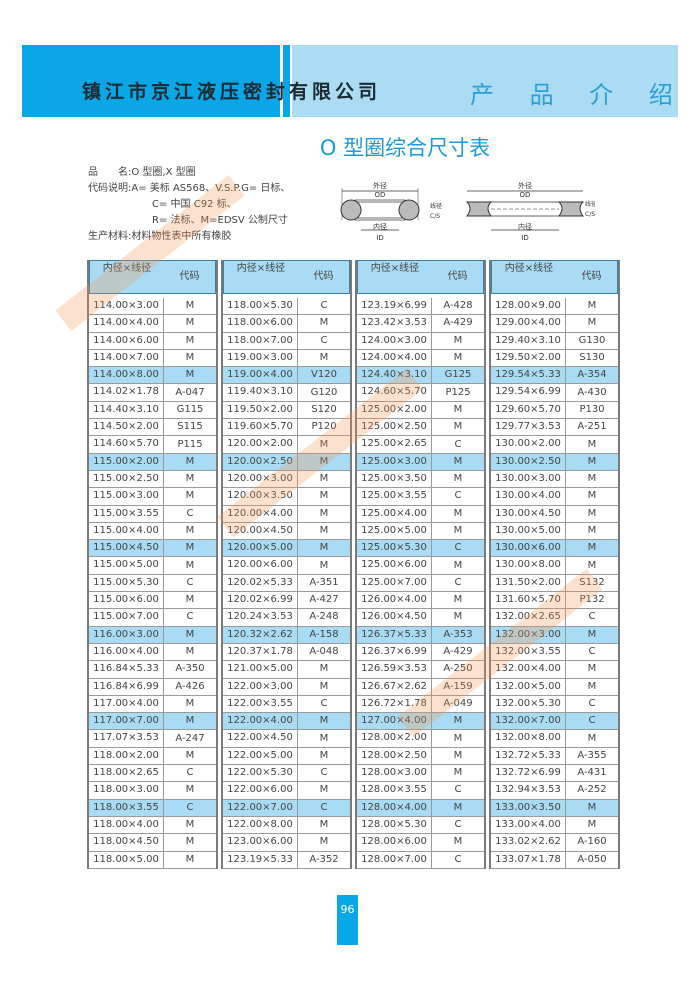 Image resolution: width=700 pixels, height=990 pixels. Describe the element at coordinates (286, 635) in the screenshot. I see `table-row: 120.32×2.62 A-158` at that location.